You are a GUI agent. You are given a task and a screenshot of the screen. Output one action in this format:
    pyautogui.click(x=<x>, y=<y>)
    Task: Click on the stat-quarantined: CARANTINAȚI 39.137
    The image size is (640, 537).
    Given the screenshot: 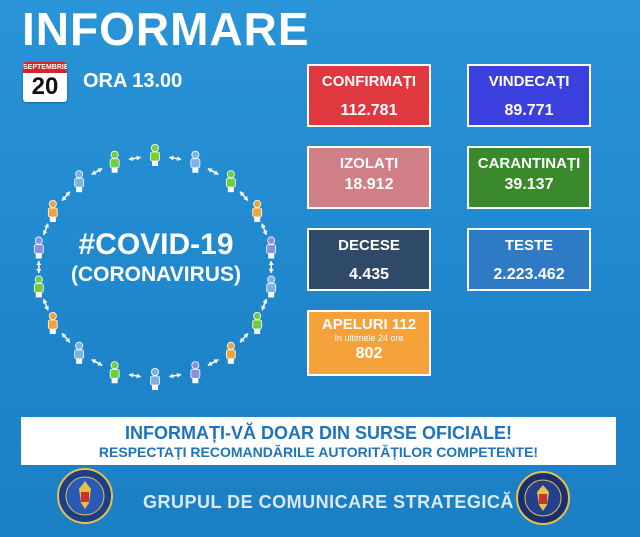 What is the action you would take?
    pyautogui.click(x=529, y=177)
    